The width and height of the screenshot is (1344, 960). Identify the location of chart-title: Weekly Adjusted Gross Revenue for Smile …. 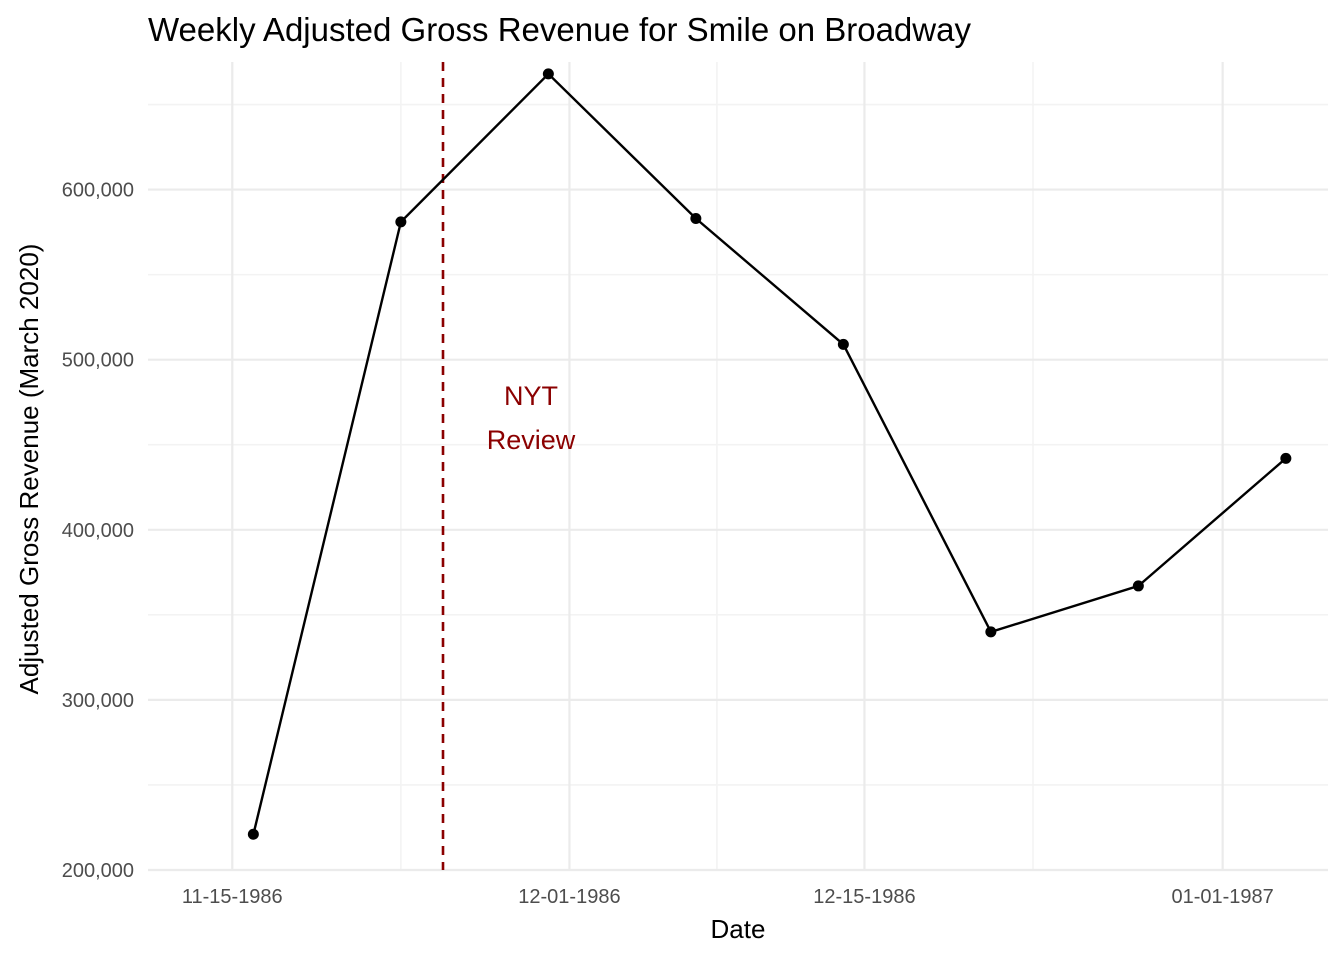
(559, 29).